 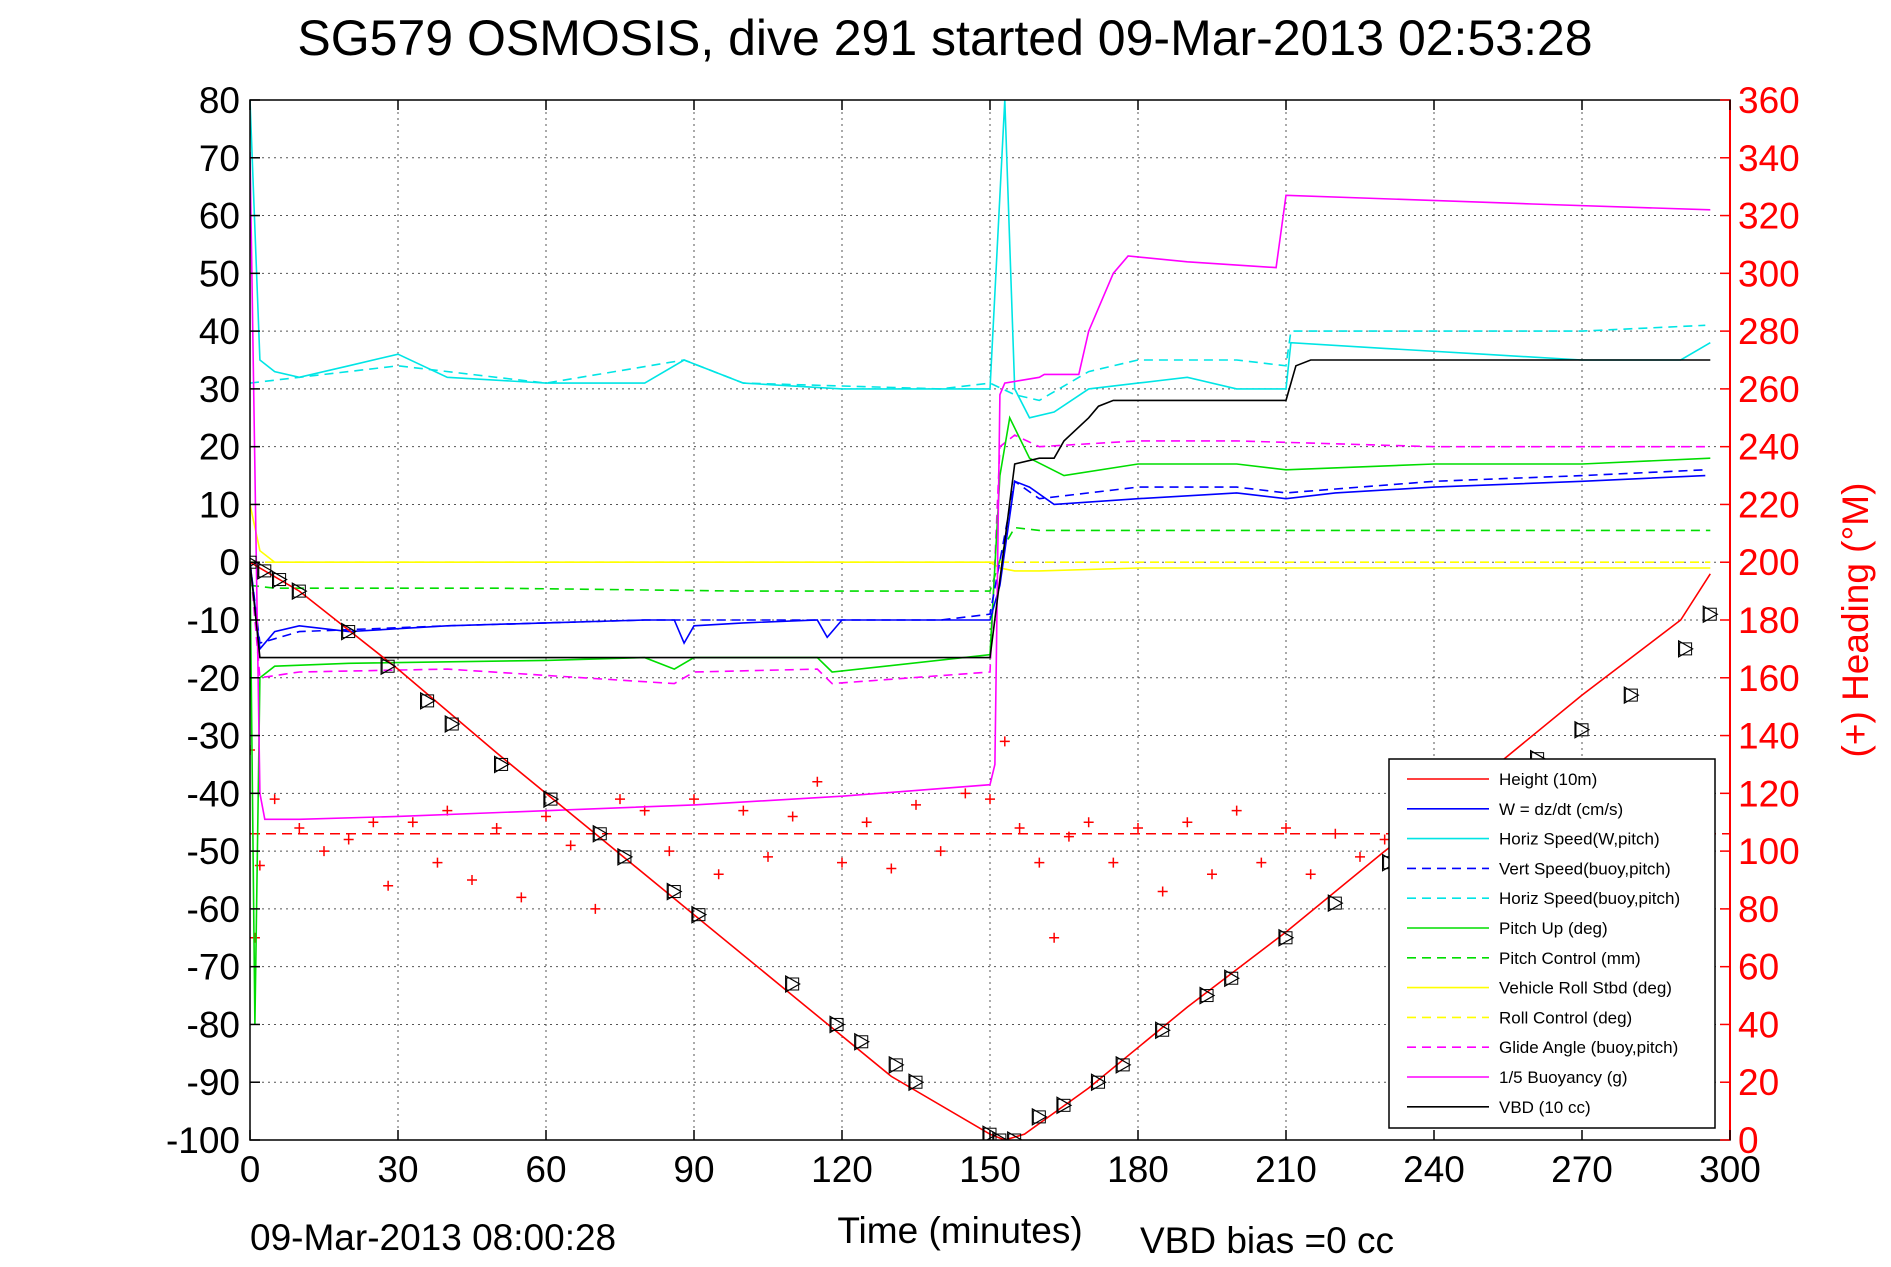 What do you see at coordinates (1565, 1017) in the screenshot?
I see `legend-entry: Roll Control (deg)` at bounding box center [1565, 1017].